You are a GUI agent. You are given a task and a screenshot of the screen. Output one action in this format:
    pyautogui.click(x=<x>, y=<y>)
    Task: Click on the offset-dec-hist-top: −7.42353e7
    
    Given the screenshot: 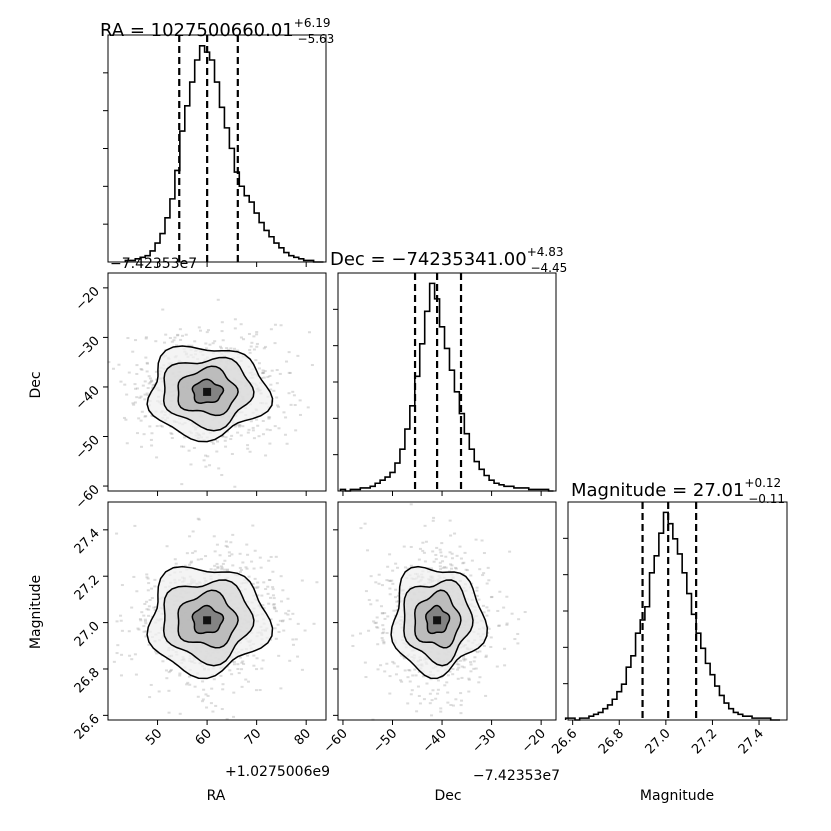 What is the action you would take?
    pyautogui.click(x=153, y=264)
    